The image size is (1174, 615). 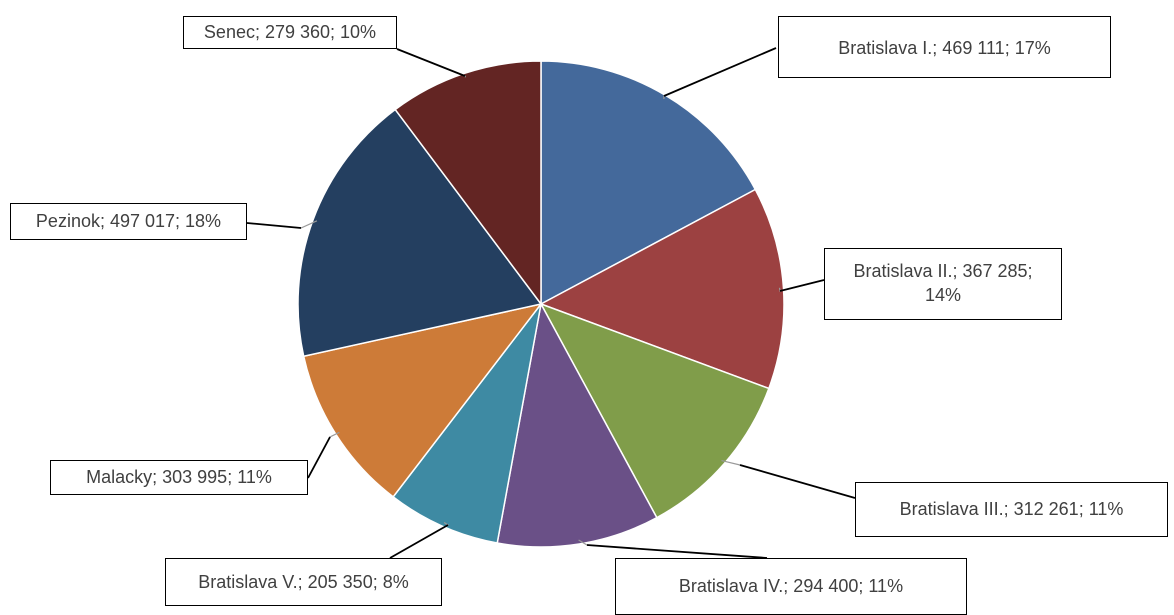 I want to click on slice-label-bratislava-iv: Bratislava IV.; 294 400; 11%, so click(x=791, y=586).